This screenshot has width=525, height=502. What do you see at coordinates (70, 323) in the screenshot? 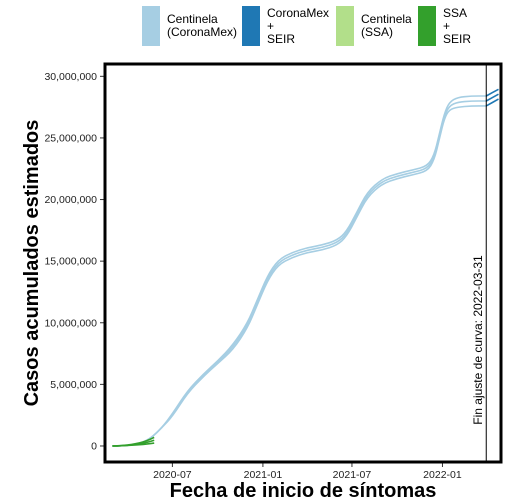
I see `y-tick-label: 10,000,000` at bounding box center [70, 323].